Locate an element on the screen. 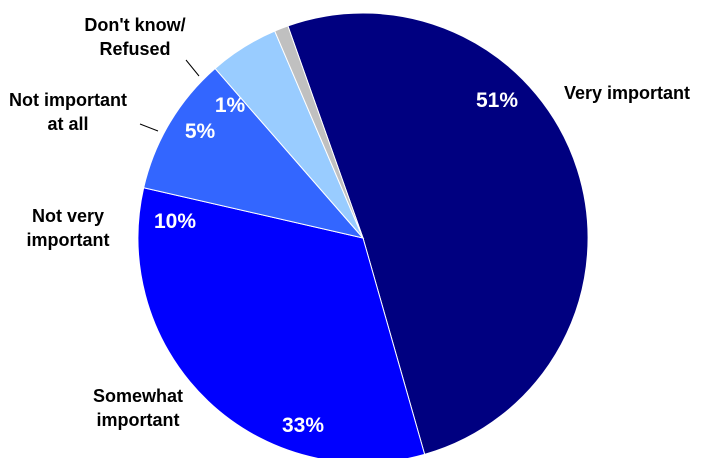 The width and height of the screenshot is (711, 463). pie-value-label-don-t-know-refused: 1% is located at coordinates (230, 105).